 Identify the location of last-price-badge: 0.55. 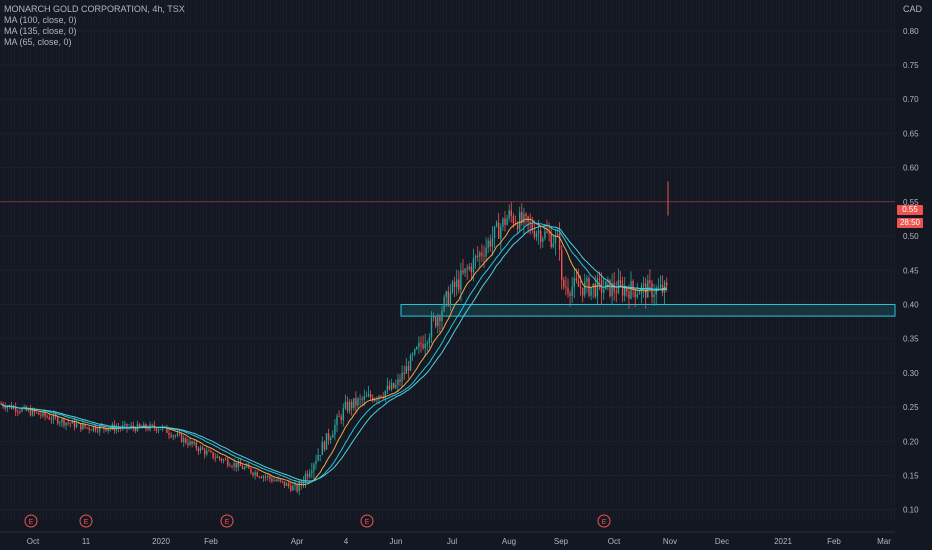
(910, 210).